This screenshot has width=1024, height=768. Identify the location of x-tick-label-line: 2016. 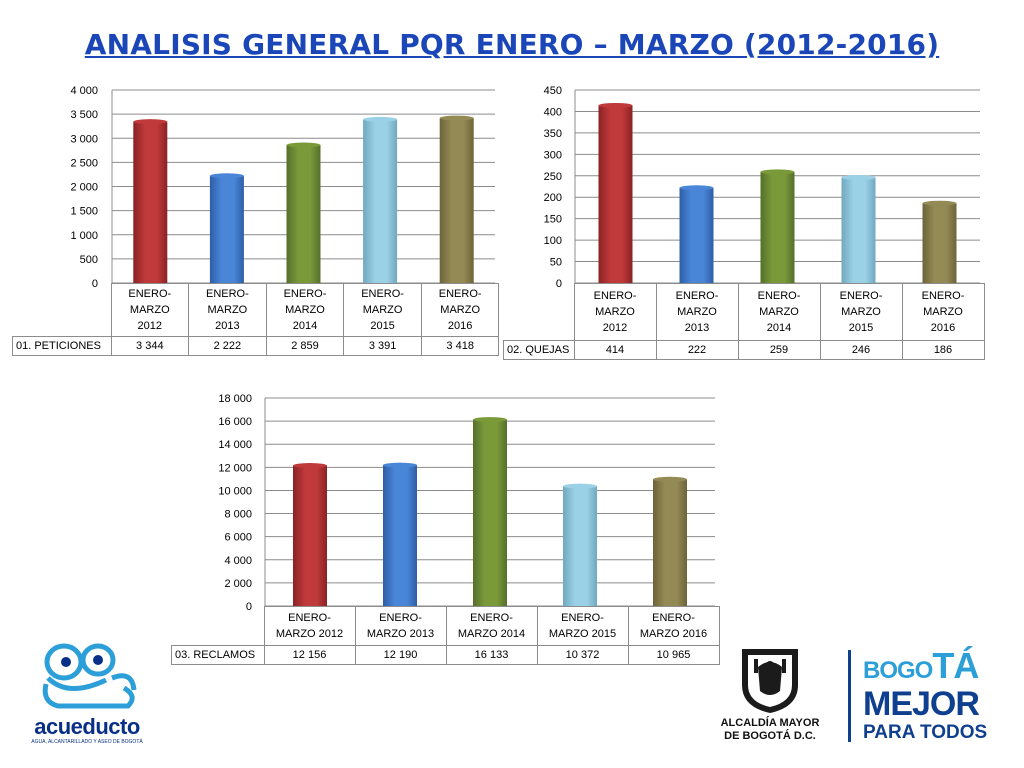
(943, 327).